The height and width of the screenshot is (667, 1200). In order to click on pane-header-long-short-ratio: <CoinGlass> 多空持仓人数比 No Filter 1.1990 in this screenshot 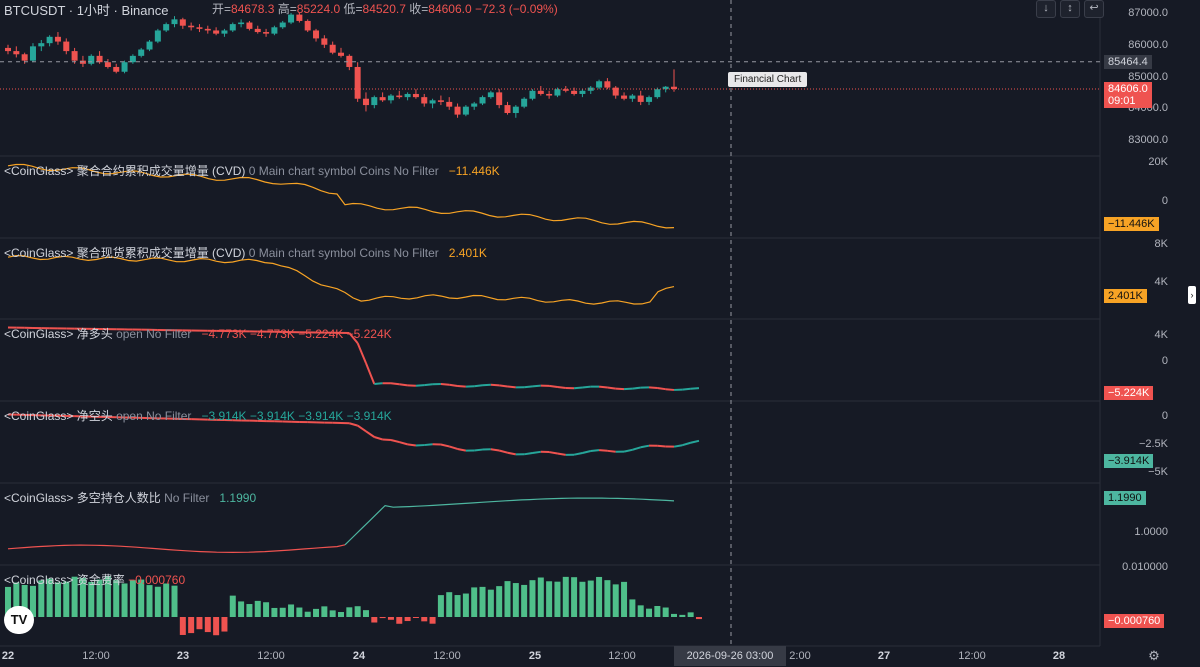, I will do `click(130, 498)`.